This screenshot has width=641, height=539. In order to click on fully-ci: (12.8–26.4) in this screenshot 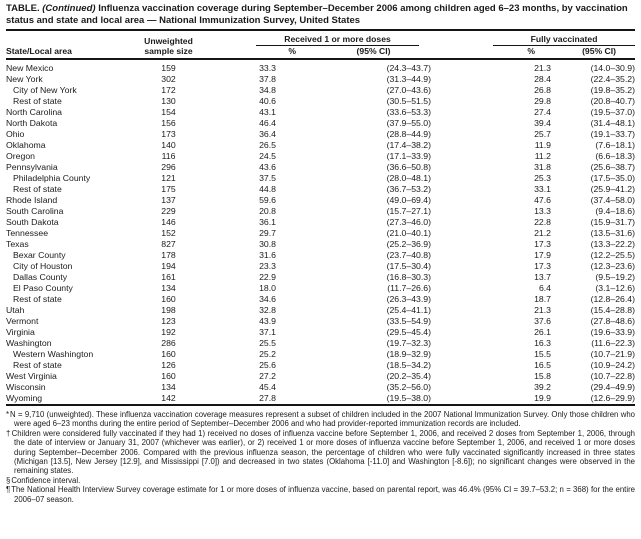, I will do `click(613, 299)`.